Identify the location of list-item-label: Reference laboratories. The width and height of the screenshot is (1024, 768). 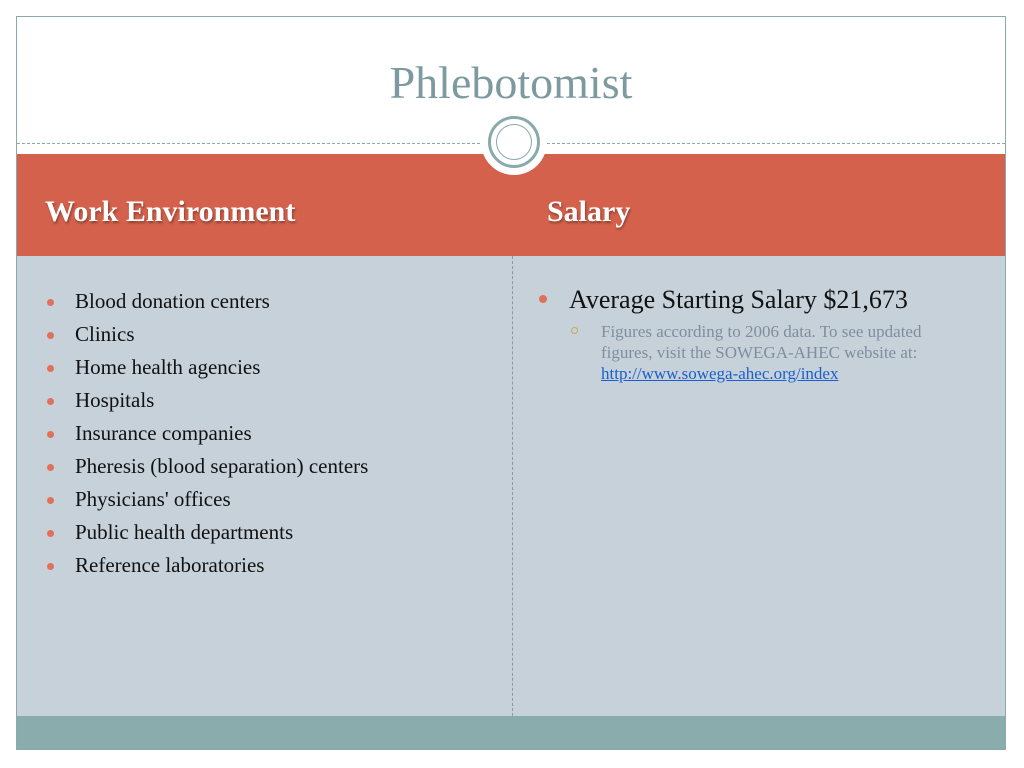
(170, 565).